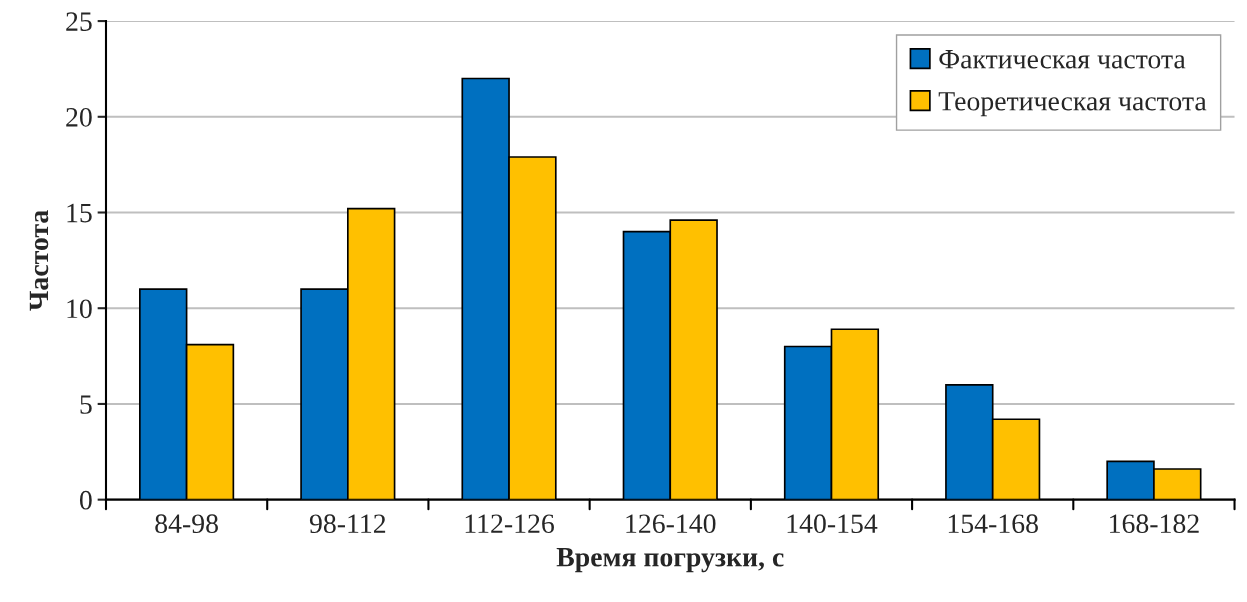 The image size is (1247, 602). I want to click on x-tick-label: 168-182, so click(1154, 524).